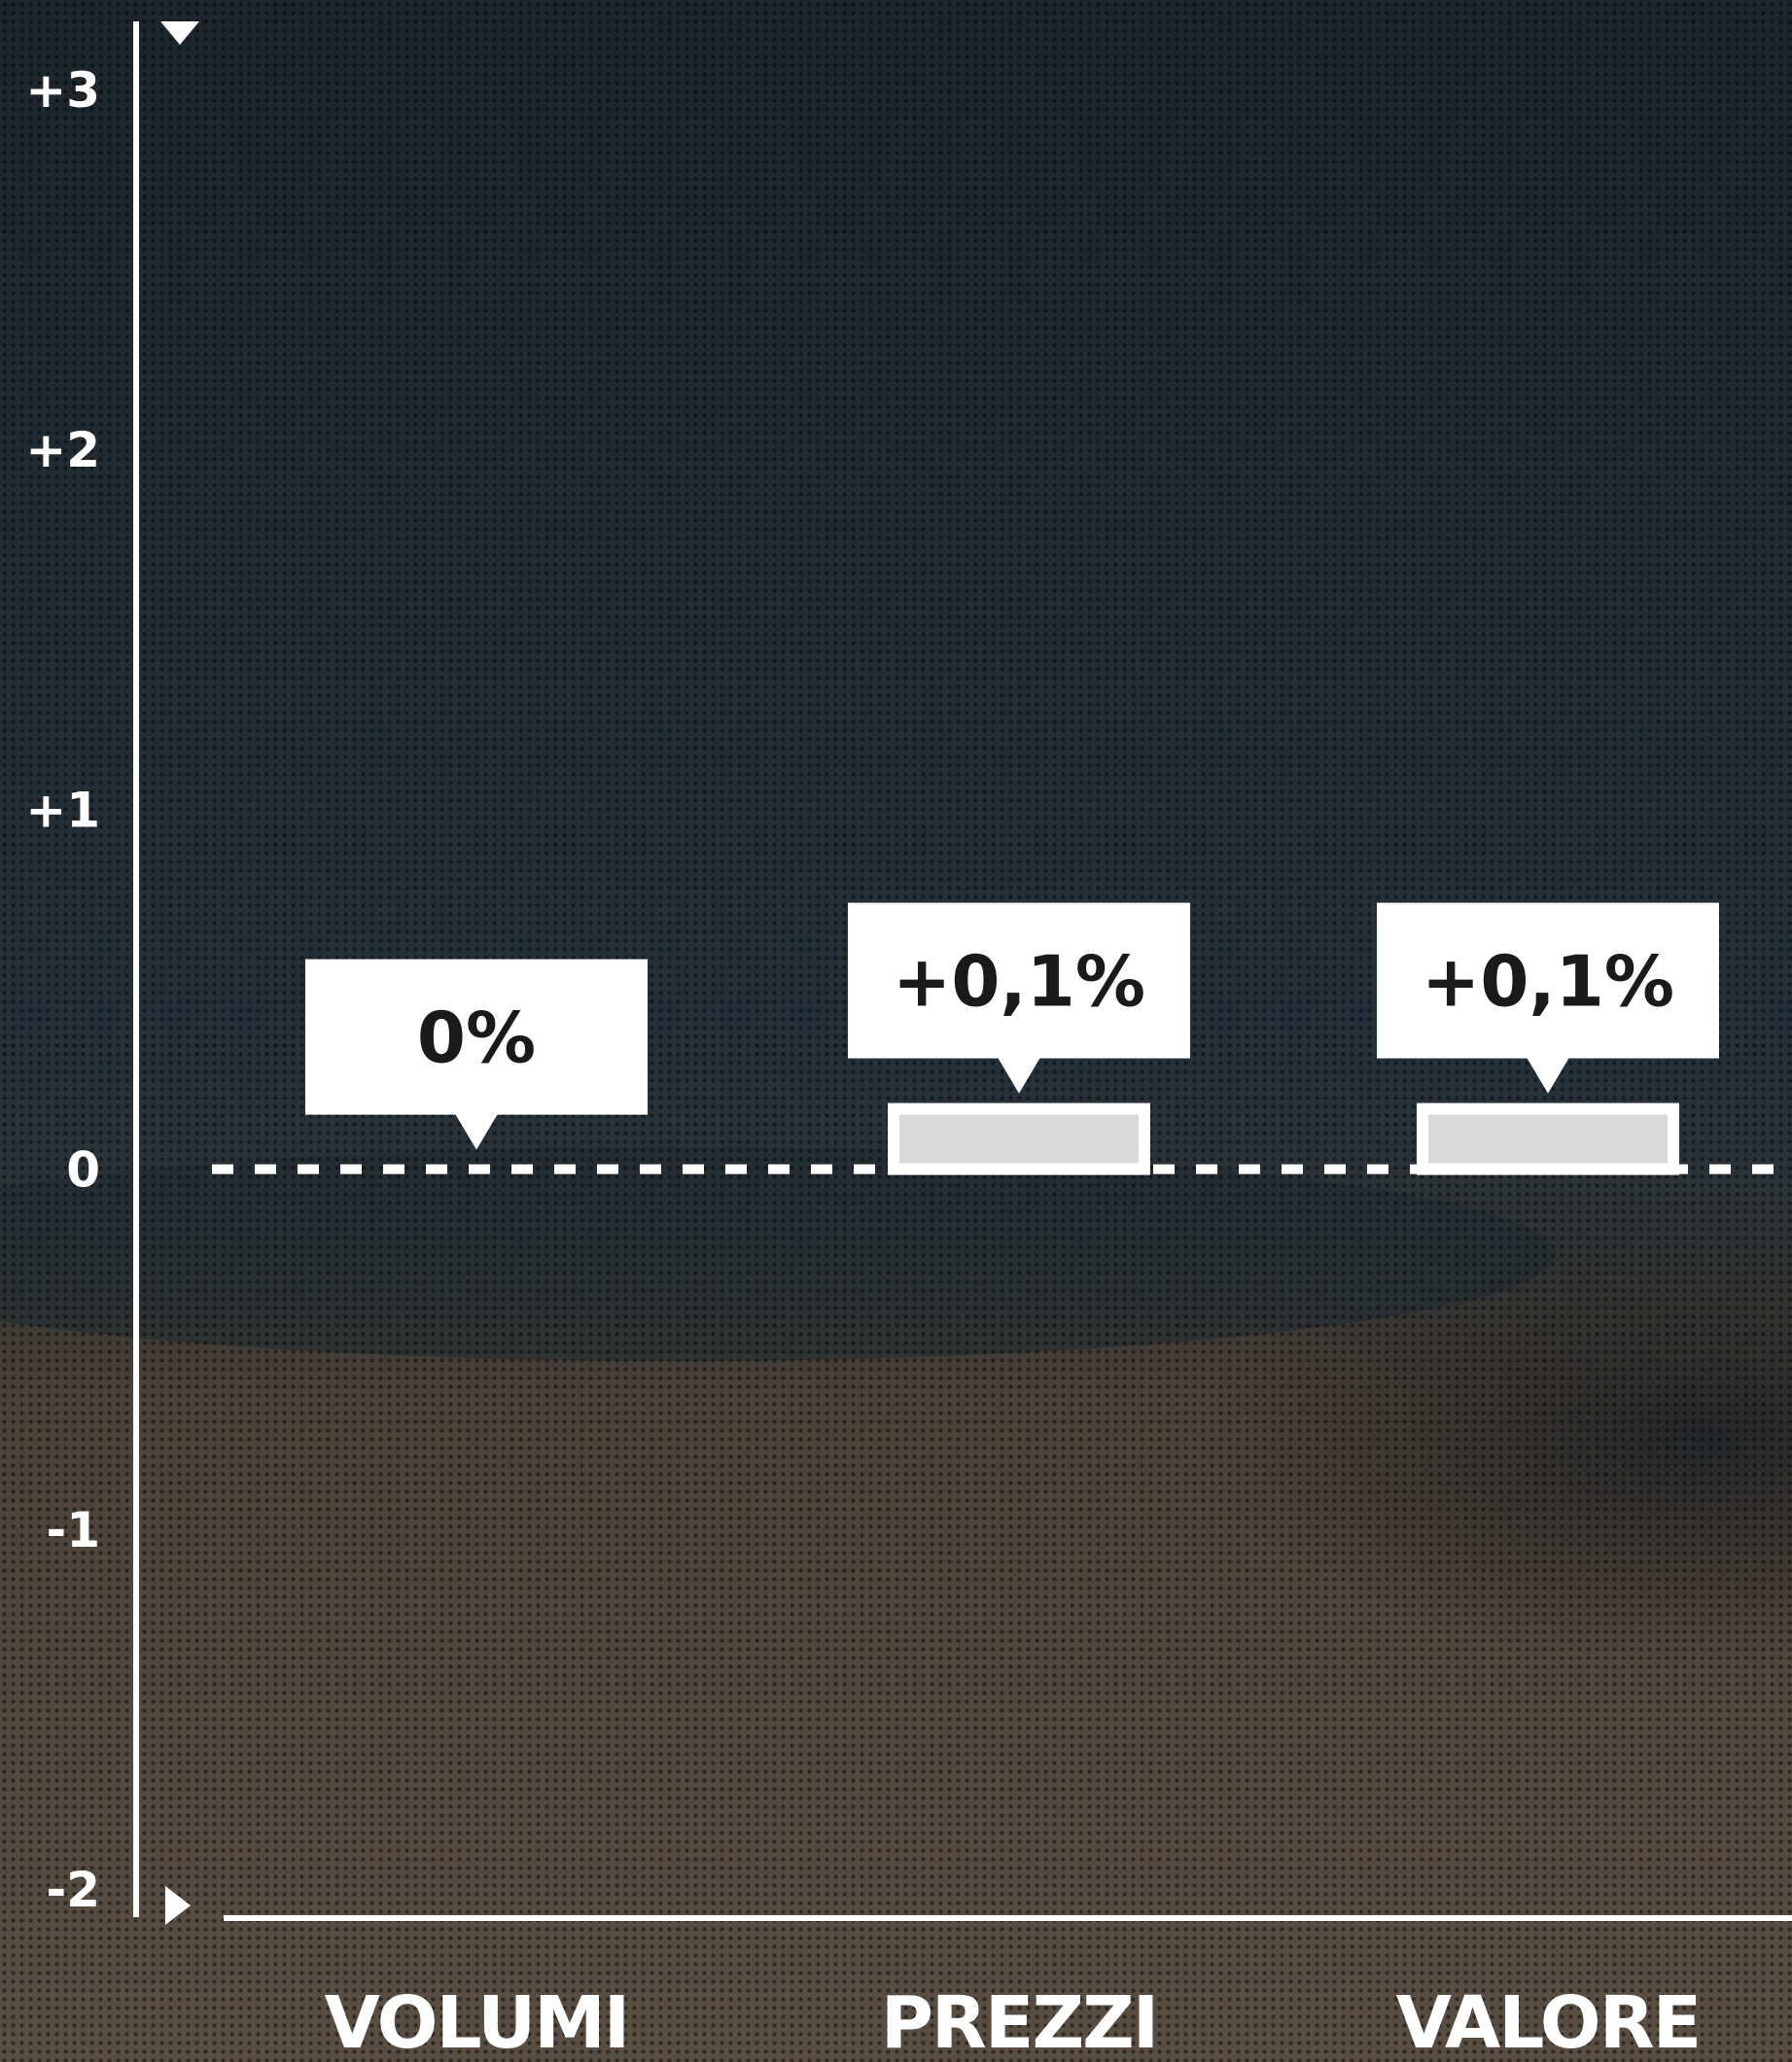  What do you see at coordinates (73, 1890) in the screenshot?
I see `y-tick-label: -2` at bounding box center [73, 1890].